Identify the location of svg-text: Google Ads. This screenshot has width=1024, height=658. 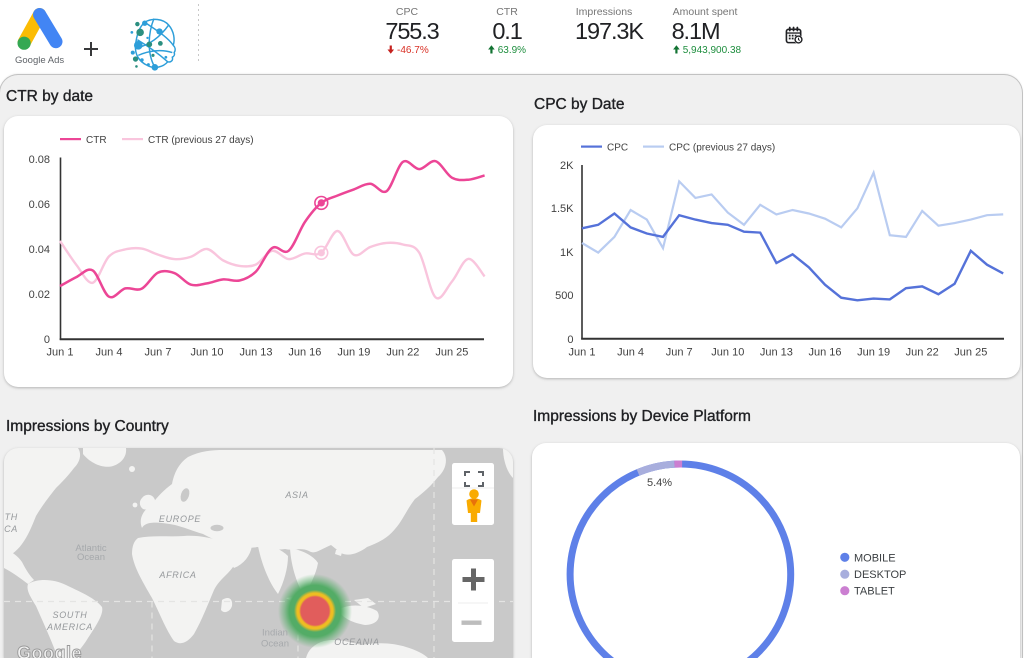
(39, 60).